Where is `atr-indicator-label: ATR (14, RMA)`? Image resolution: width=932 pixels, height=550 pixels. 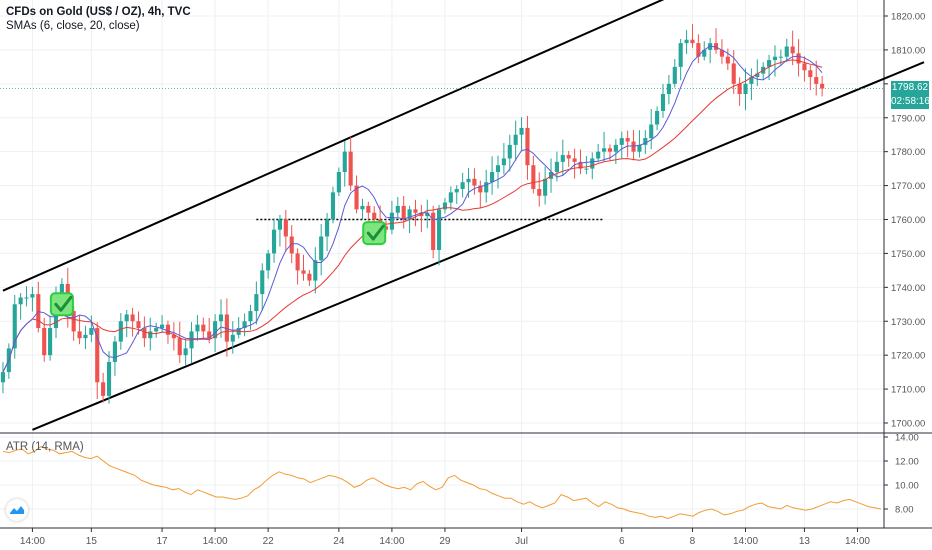 atr-indicator-label: ATR (14, RMA) is located at coordinates (45, 447).